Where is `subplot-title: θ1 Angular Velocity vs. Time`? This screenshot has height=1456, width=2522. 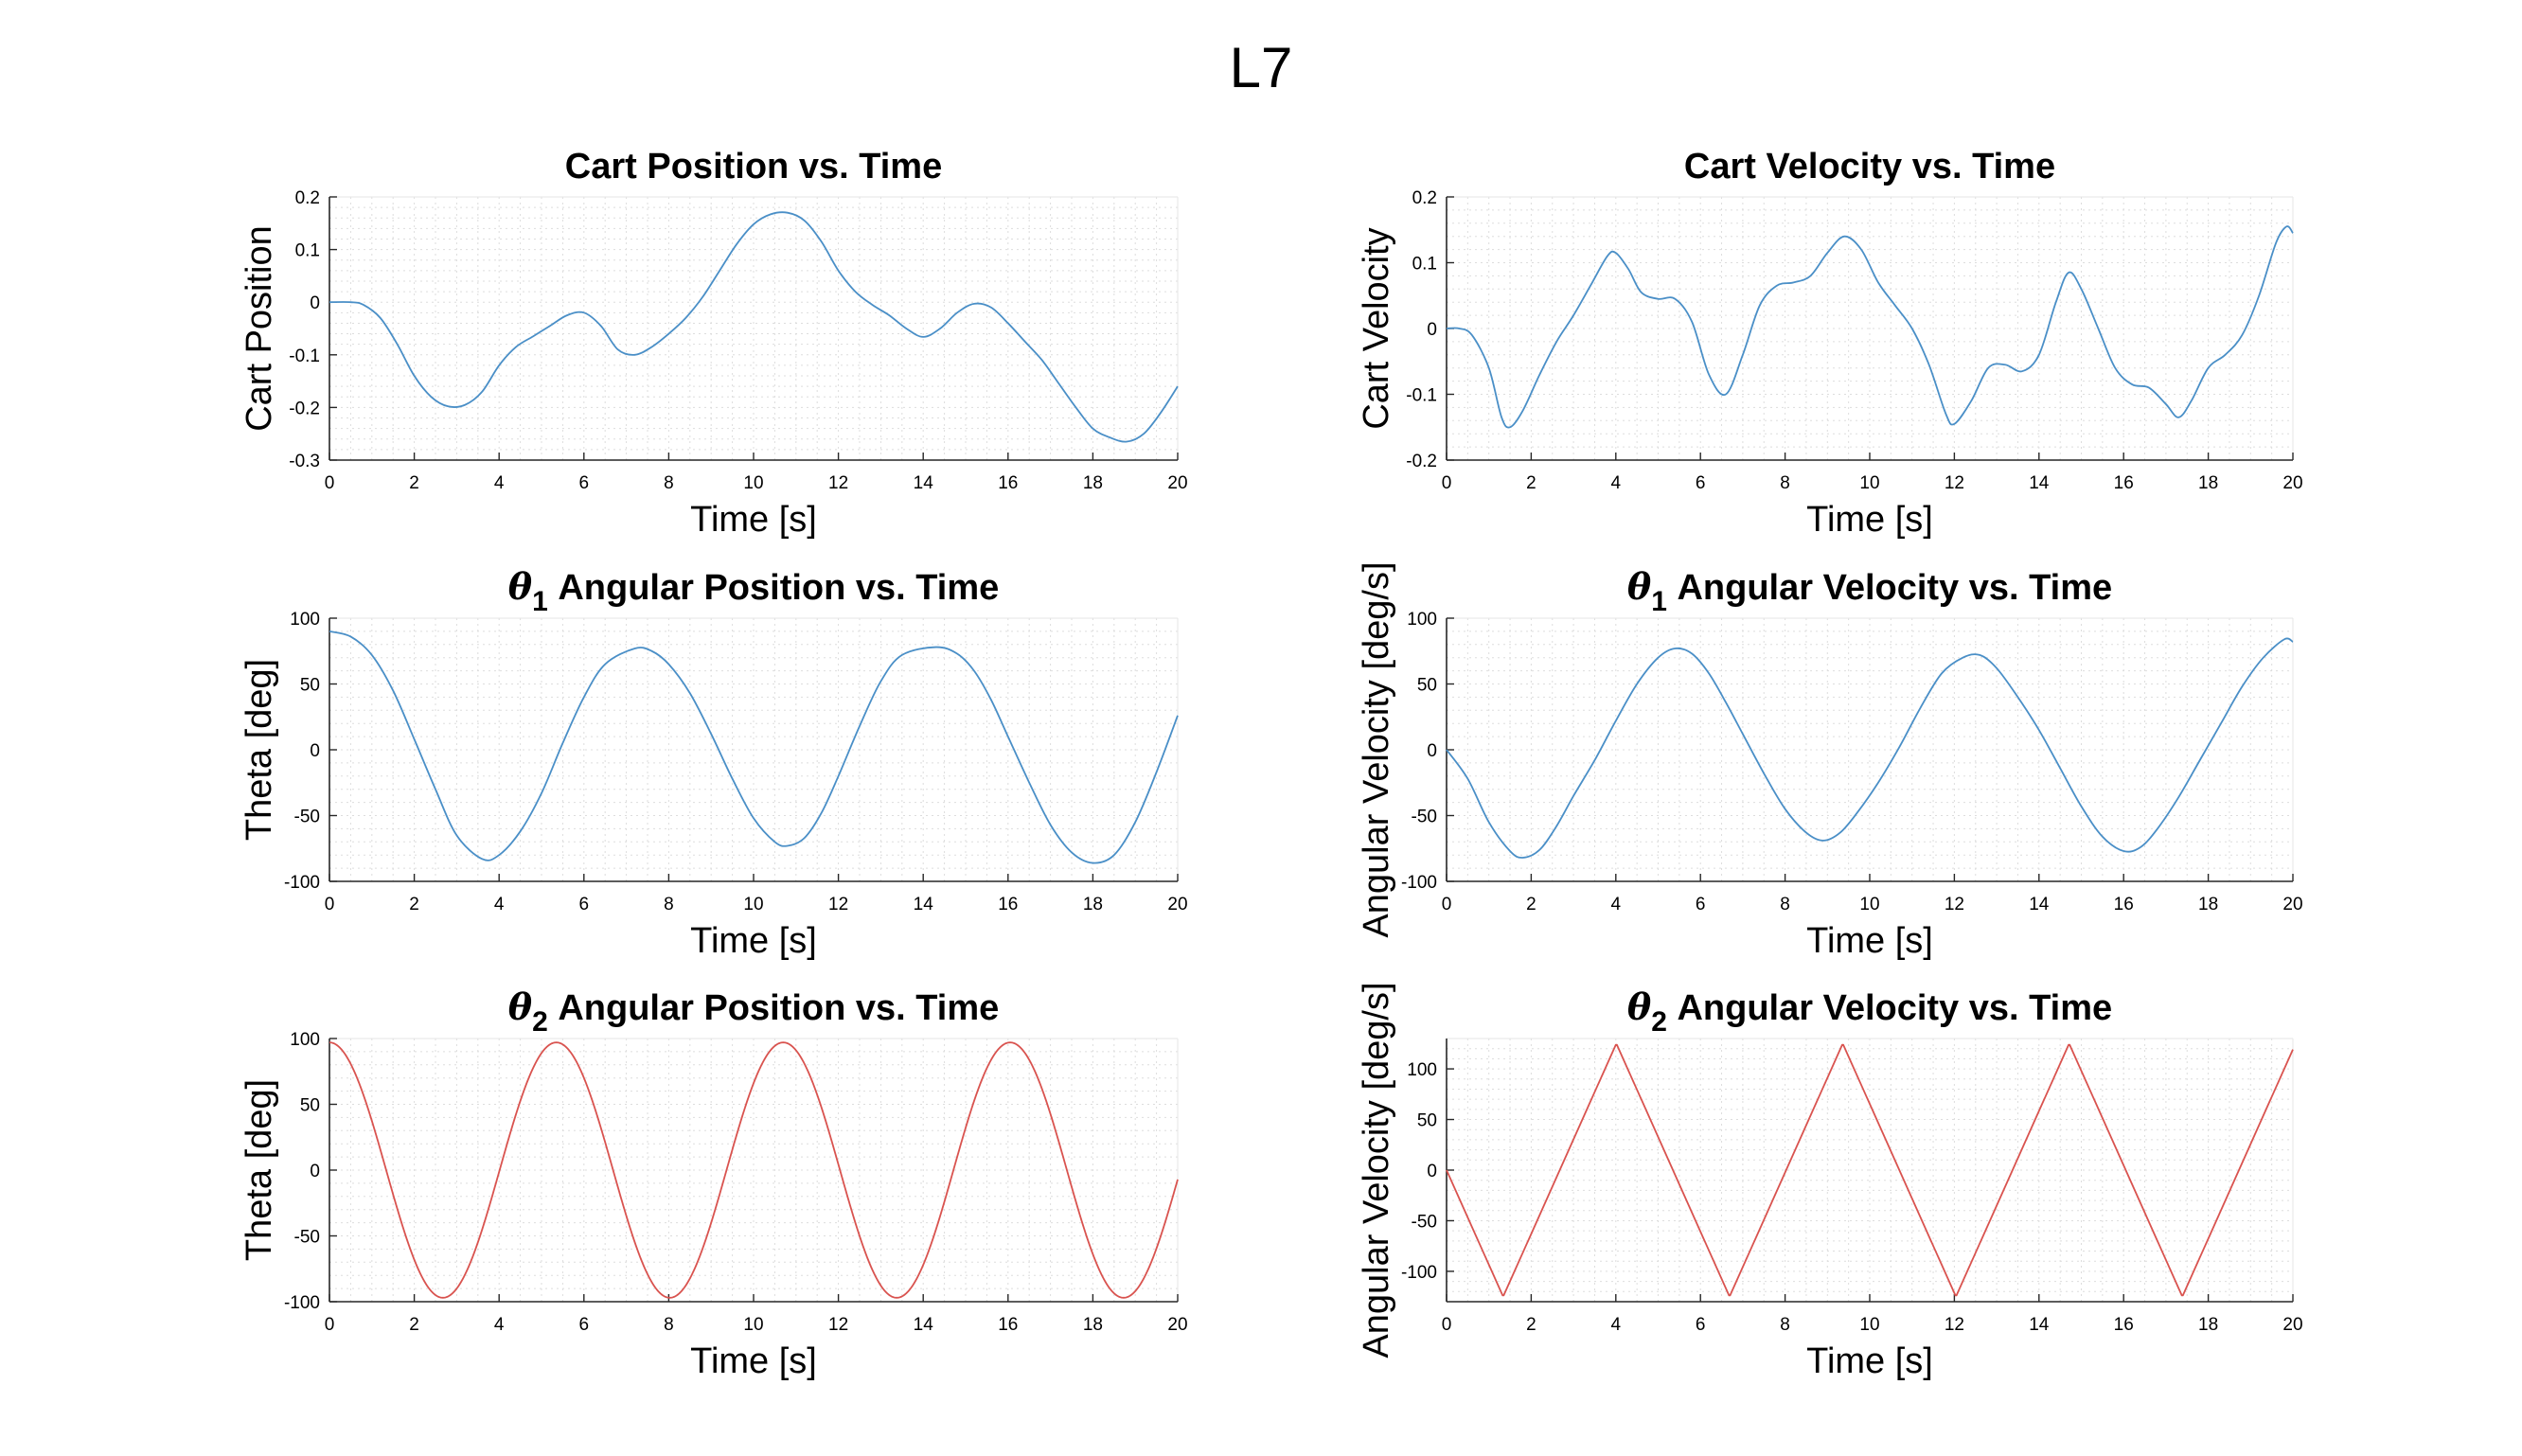
subplot-title: θ1 Angular Velocity vs. Time is located at coordinates (1869, 591).